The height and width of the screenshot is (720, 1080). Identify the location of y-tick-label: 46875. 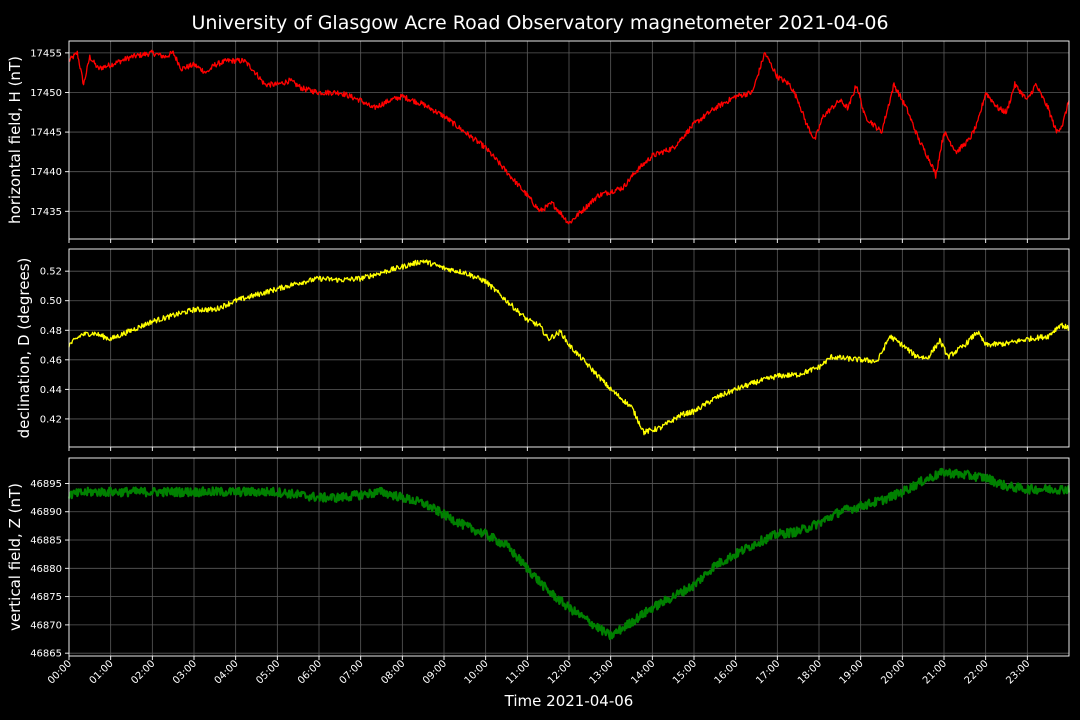
(46, 597).